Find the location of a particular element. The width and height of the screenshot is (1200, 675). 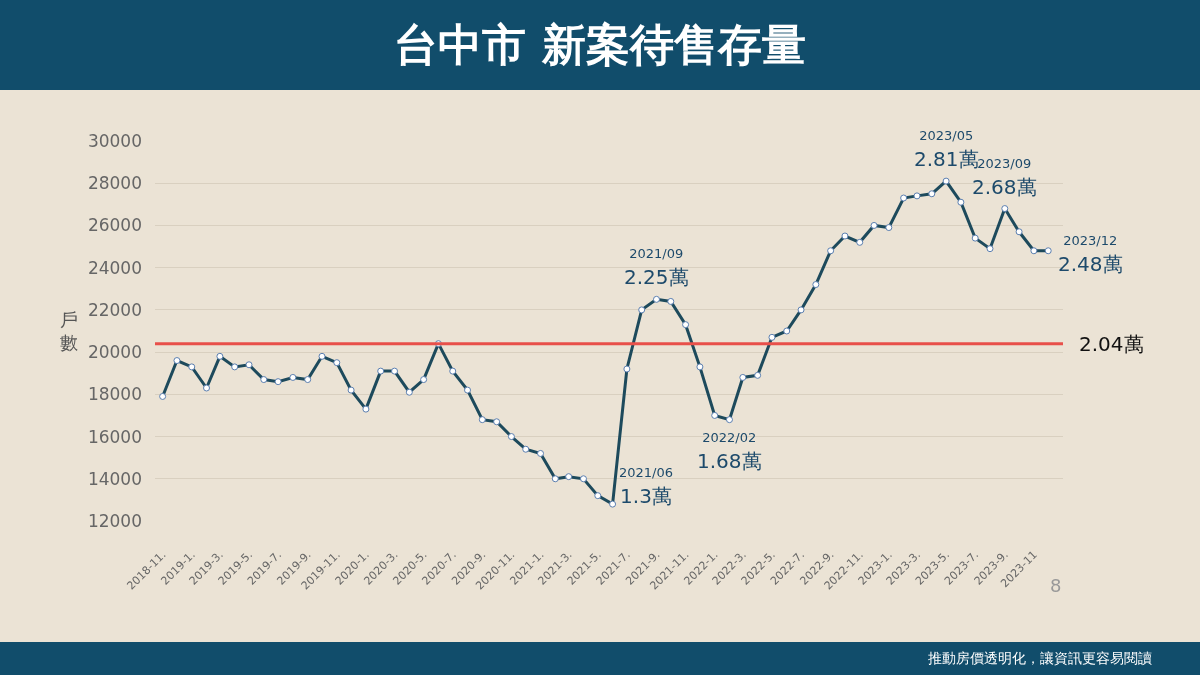

y-tick-label: 20000 is located at coordinates (114, 352).